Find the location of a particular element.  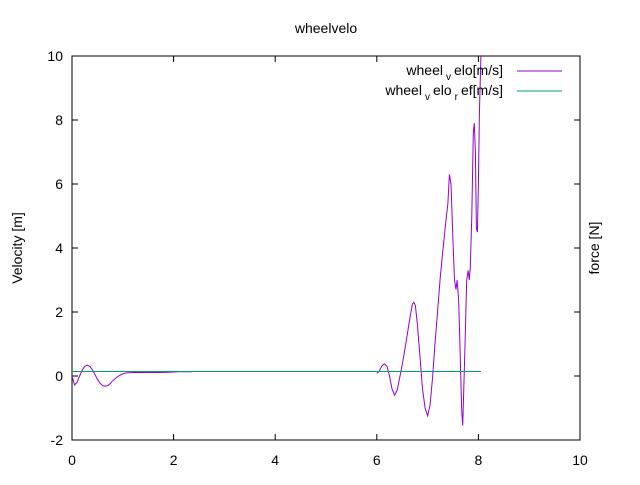

legend-label-0: wheel v elo[m/s] is located at coordinates (454, 72).